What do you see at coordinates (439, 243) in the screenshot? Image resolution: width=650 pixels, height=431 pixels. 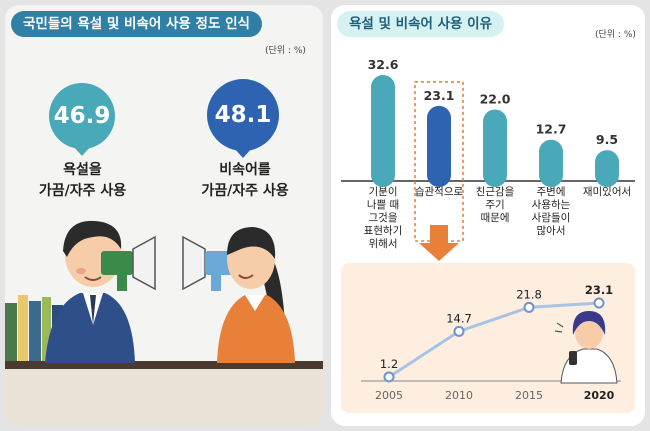 I see `down-arrow-icon` at bounding box center [439, 243].